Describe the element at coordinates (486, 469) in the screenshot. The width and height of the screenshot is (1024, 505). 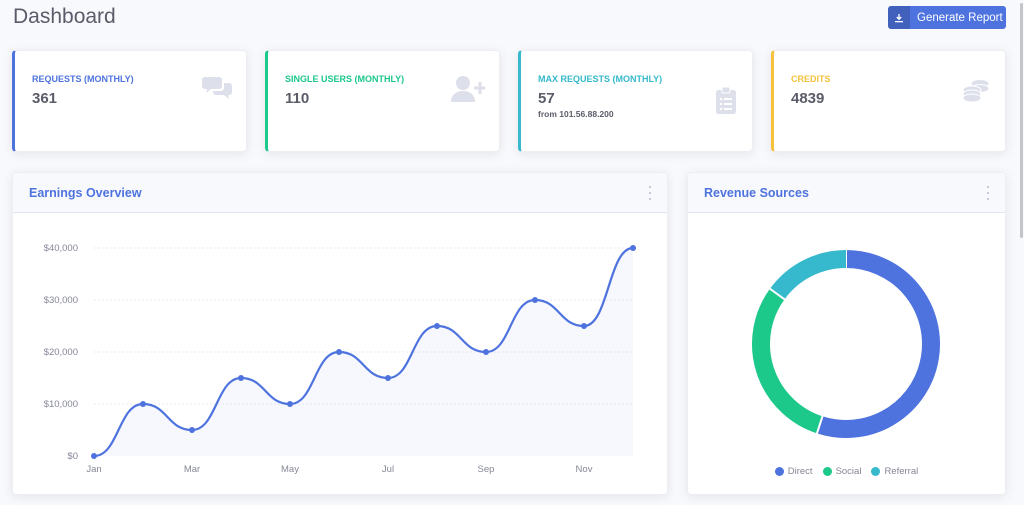
I see `x-tick-label: Sep` at that location.